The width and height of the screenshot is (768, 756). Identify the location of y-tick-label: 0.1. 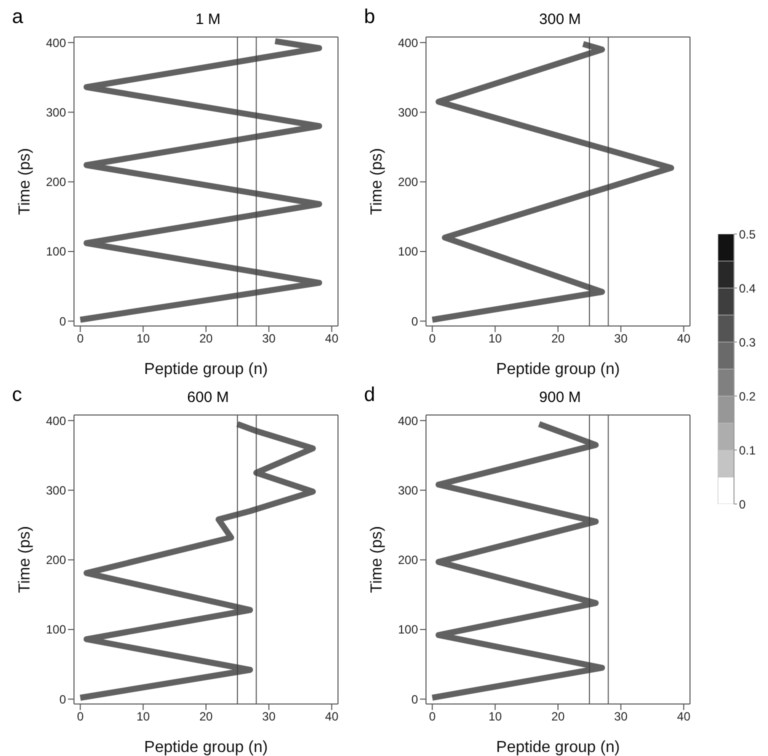
(747, 450).